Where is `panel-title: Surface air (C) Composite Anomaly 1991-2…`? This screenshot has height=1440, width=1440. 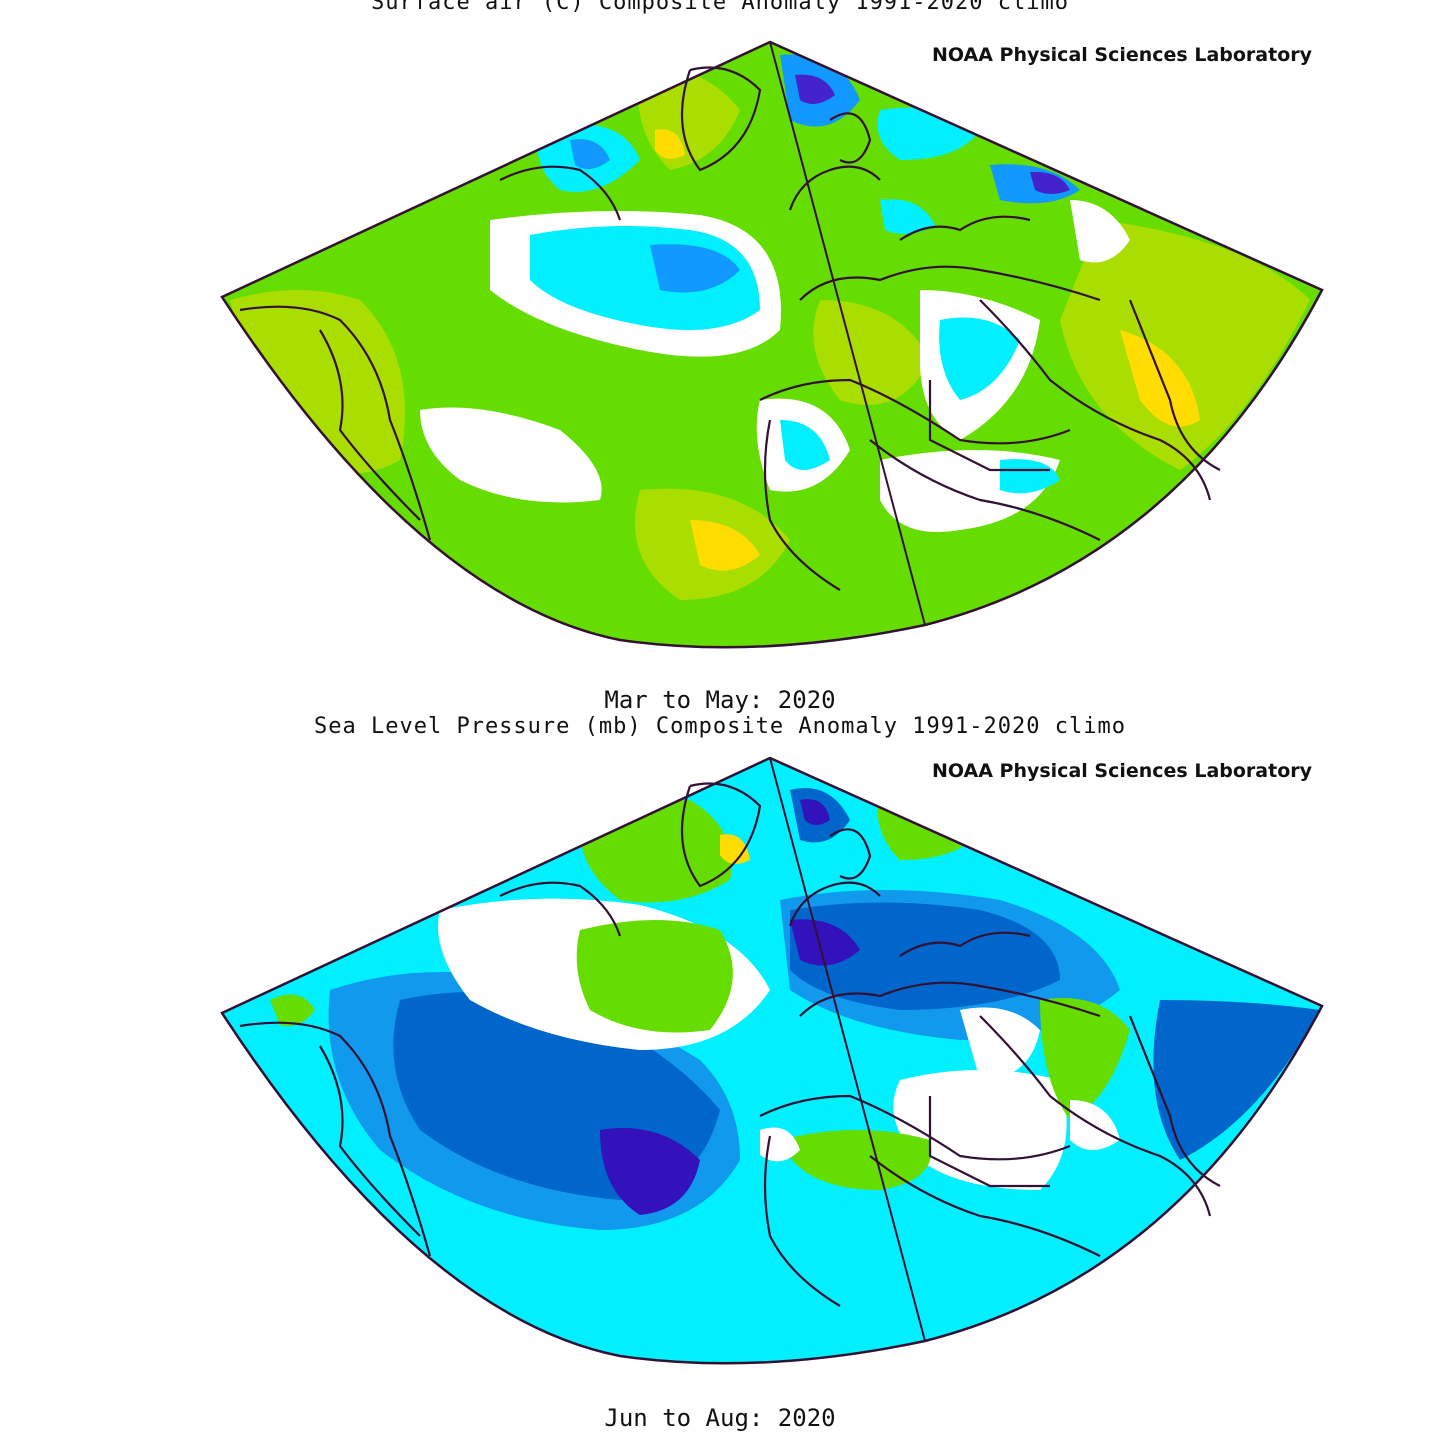 panel-title: Surface air (C) Composite Anomaly 1991-2… is located at coordinates (719, 7).